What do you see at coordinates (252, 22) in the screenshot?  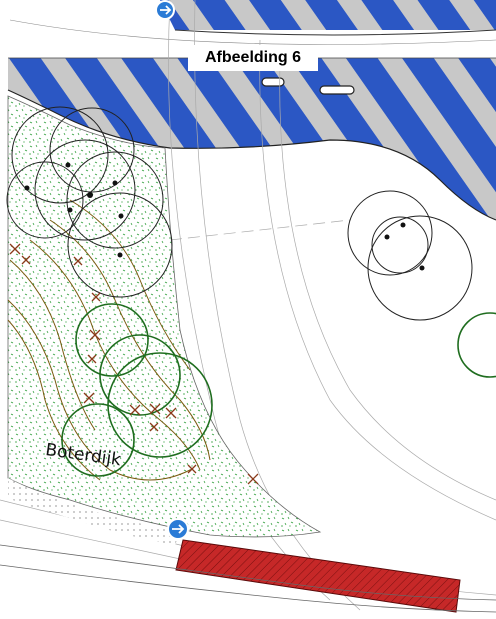 I see `top-road` at bounding box center [252, 22].